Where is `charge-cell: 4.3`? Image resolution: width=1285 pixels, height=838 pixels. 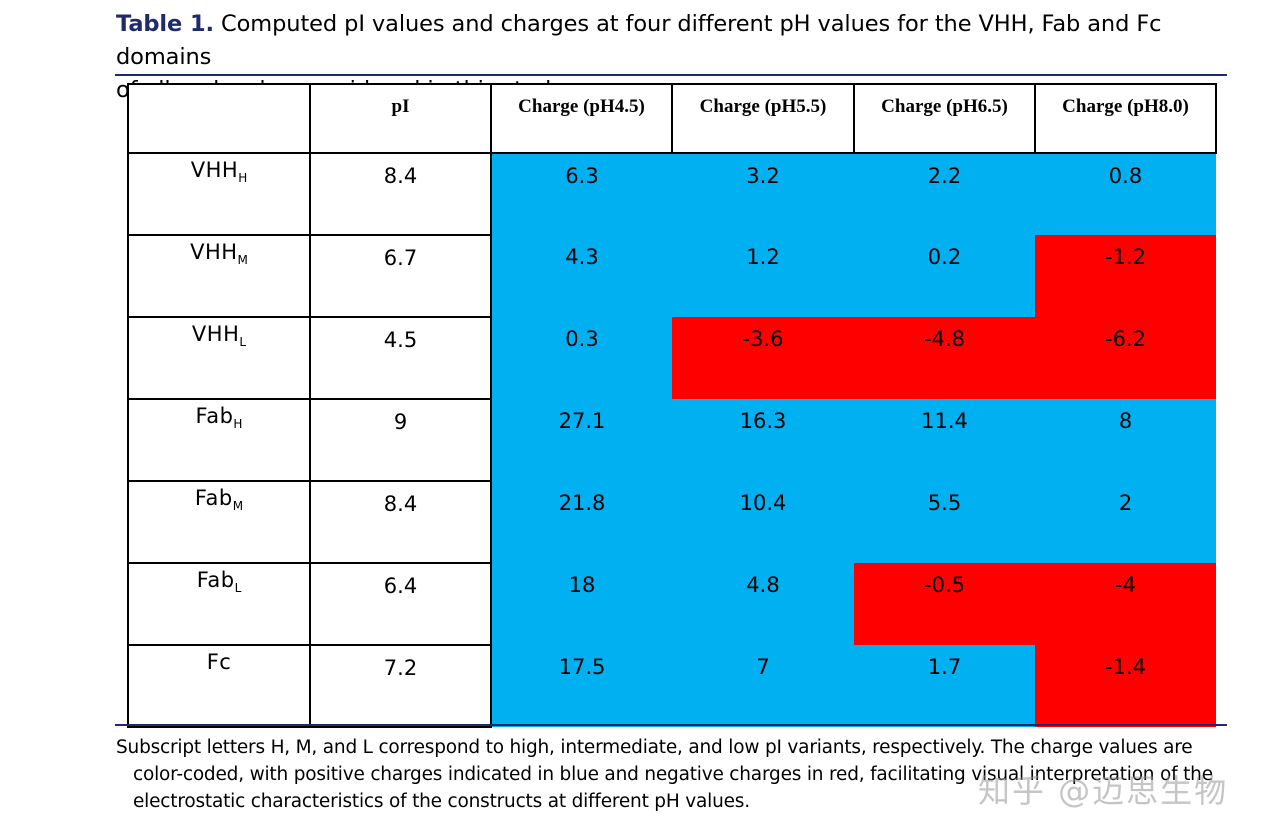
charge-cell: 4.3 is located at coordinates (581, 276).